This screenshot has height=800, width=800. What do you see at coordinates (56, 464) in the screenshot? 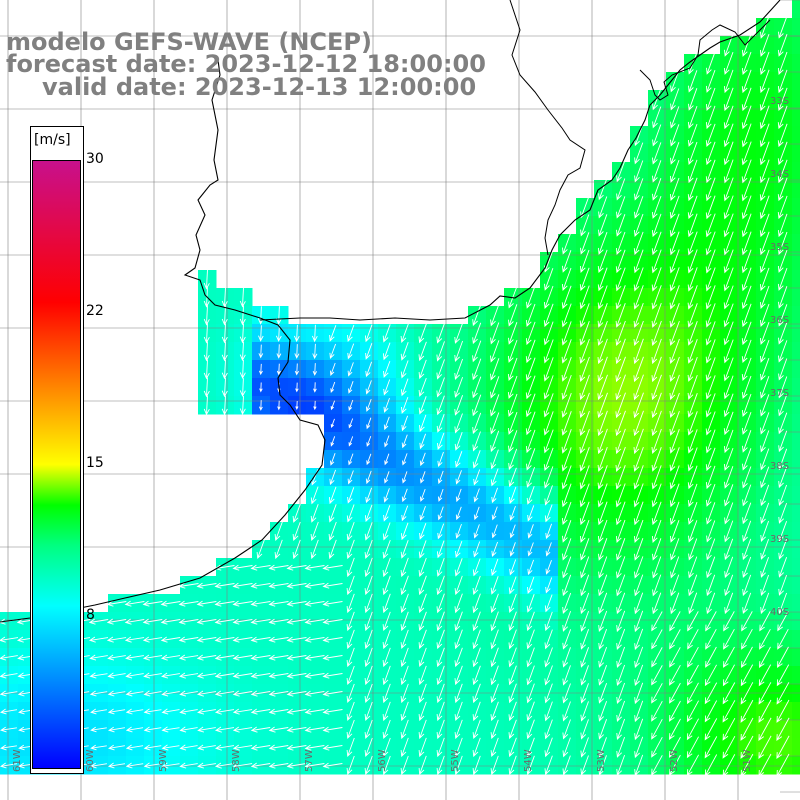
I see `colorbar` at bounding box center [56, 464].